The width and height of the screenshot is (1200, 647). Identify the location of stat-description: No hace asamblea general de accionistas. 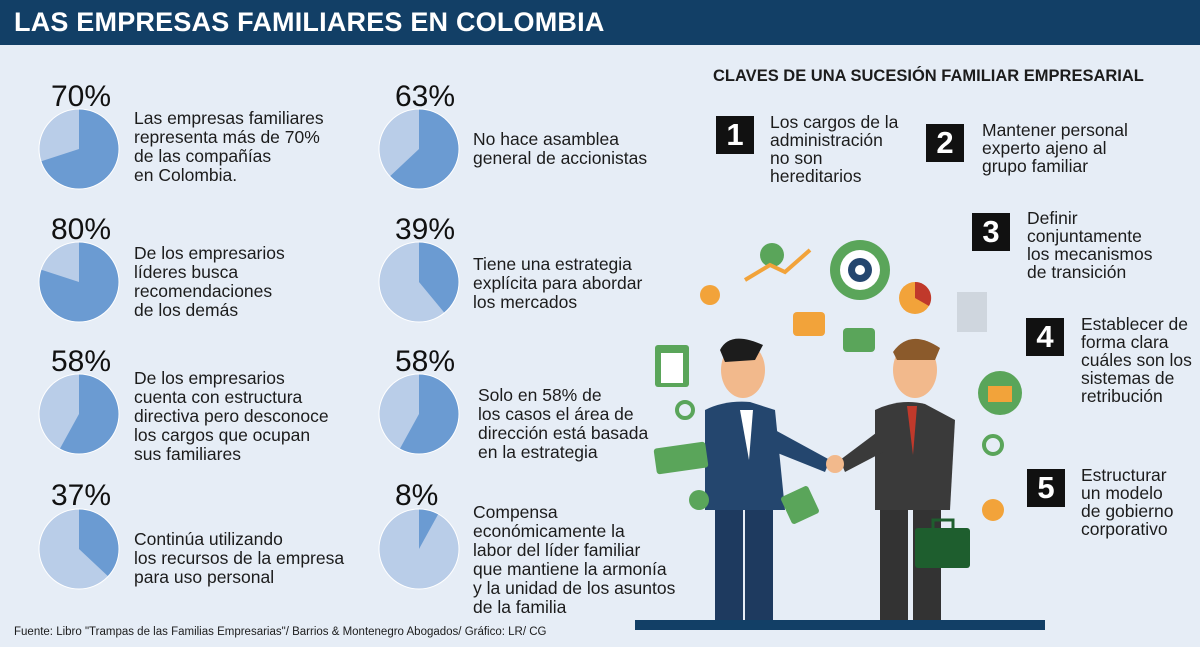
(560, 148).